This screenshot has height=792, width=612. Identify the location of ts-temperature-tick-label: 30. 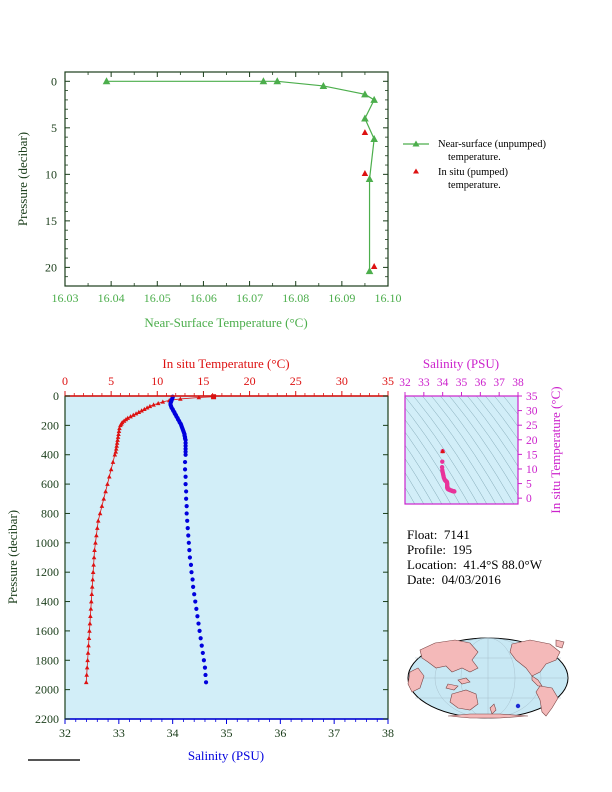
(532, 412).